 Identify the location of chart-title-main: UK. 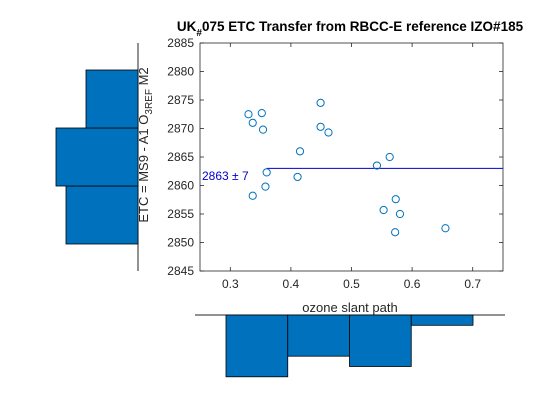
(187, 26).